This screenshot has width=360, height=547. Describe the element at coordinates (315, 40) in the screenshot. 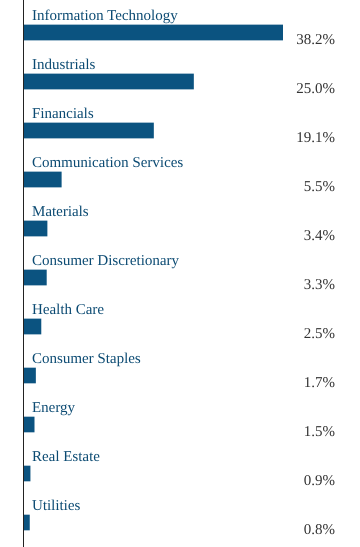

I see `data-label: 38.2%` at that location.